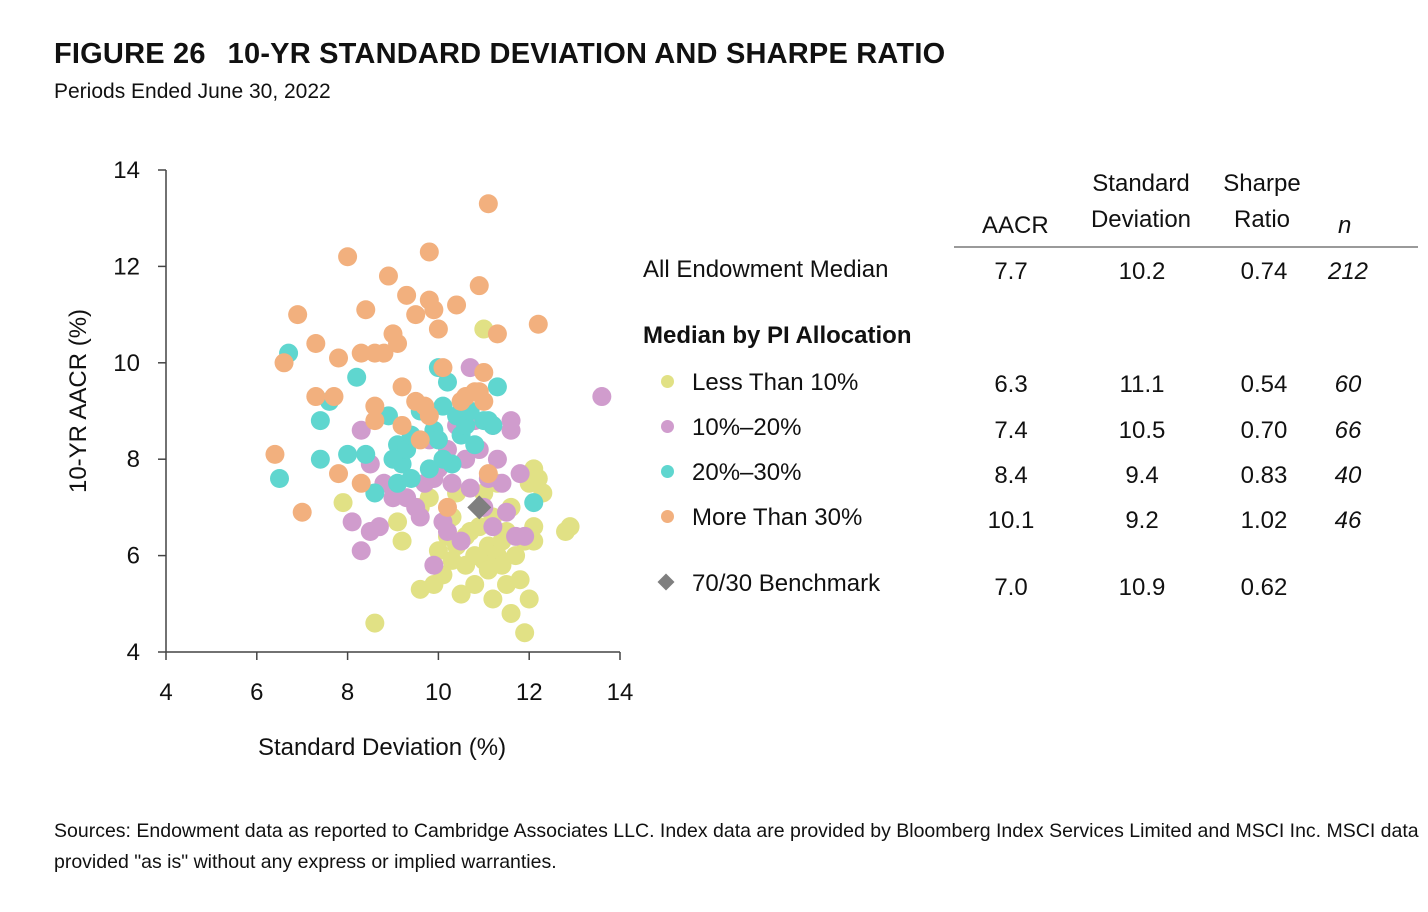 This screenshot has width=1428, height=912. Describe the element at coordinates (133, 652) in the screenshot. I see `y-tick-label: 4` at that location.